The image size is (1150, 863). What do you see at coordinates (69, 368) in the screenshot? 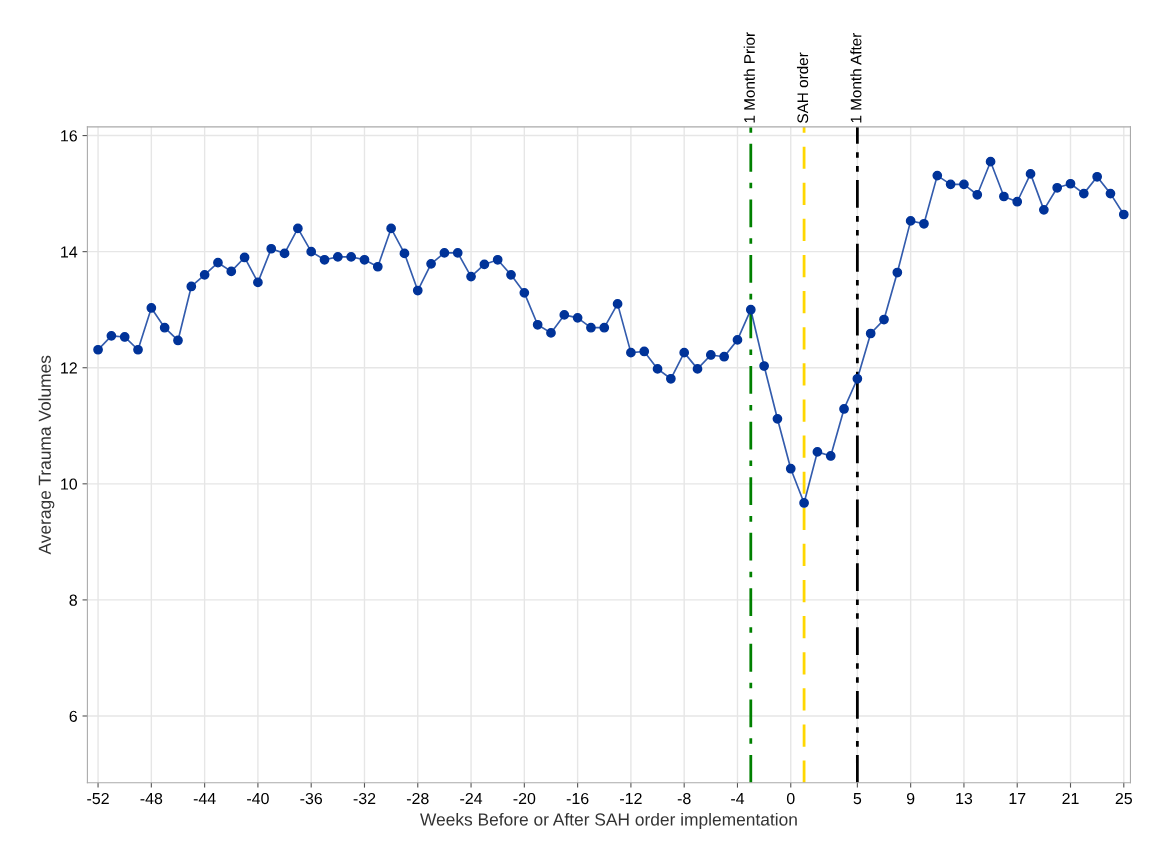
I see `y-tick-label: 12` at bounding box center [69, 368].